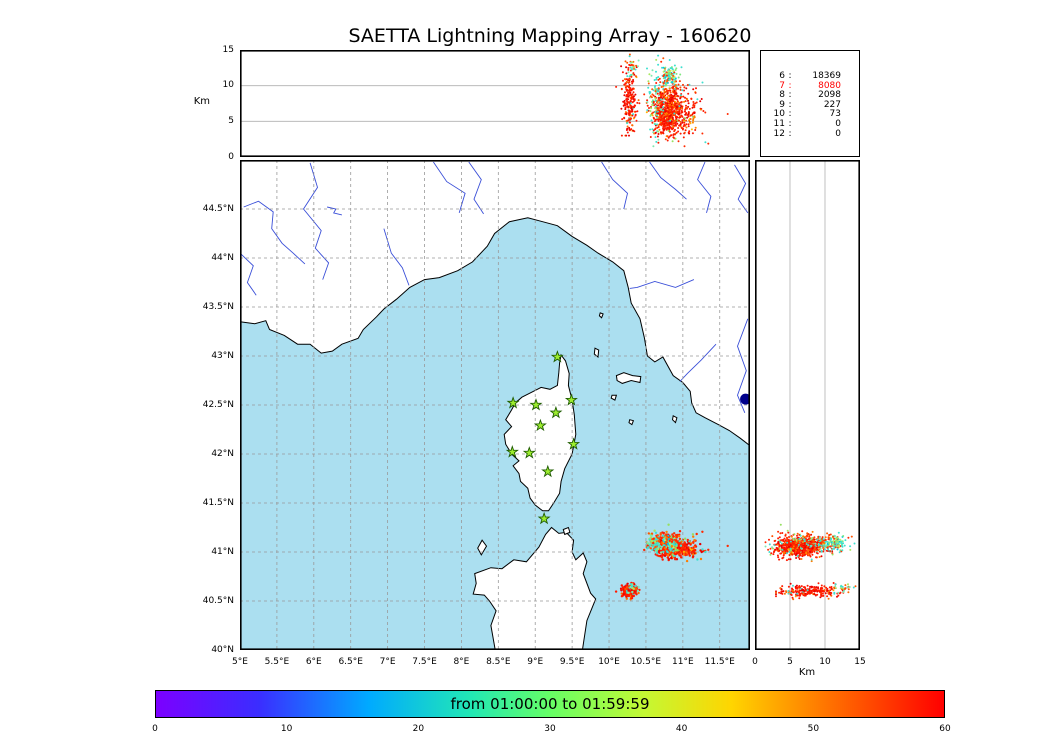 This screenshot has height=750, width=1050. I want to click on lon-tick-label: 6.5°E, so click(350, 662).